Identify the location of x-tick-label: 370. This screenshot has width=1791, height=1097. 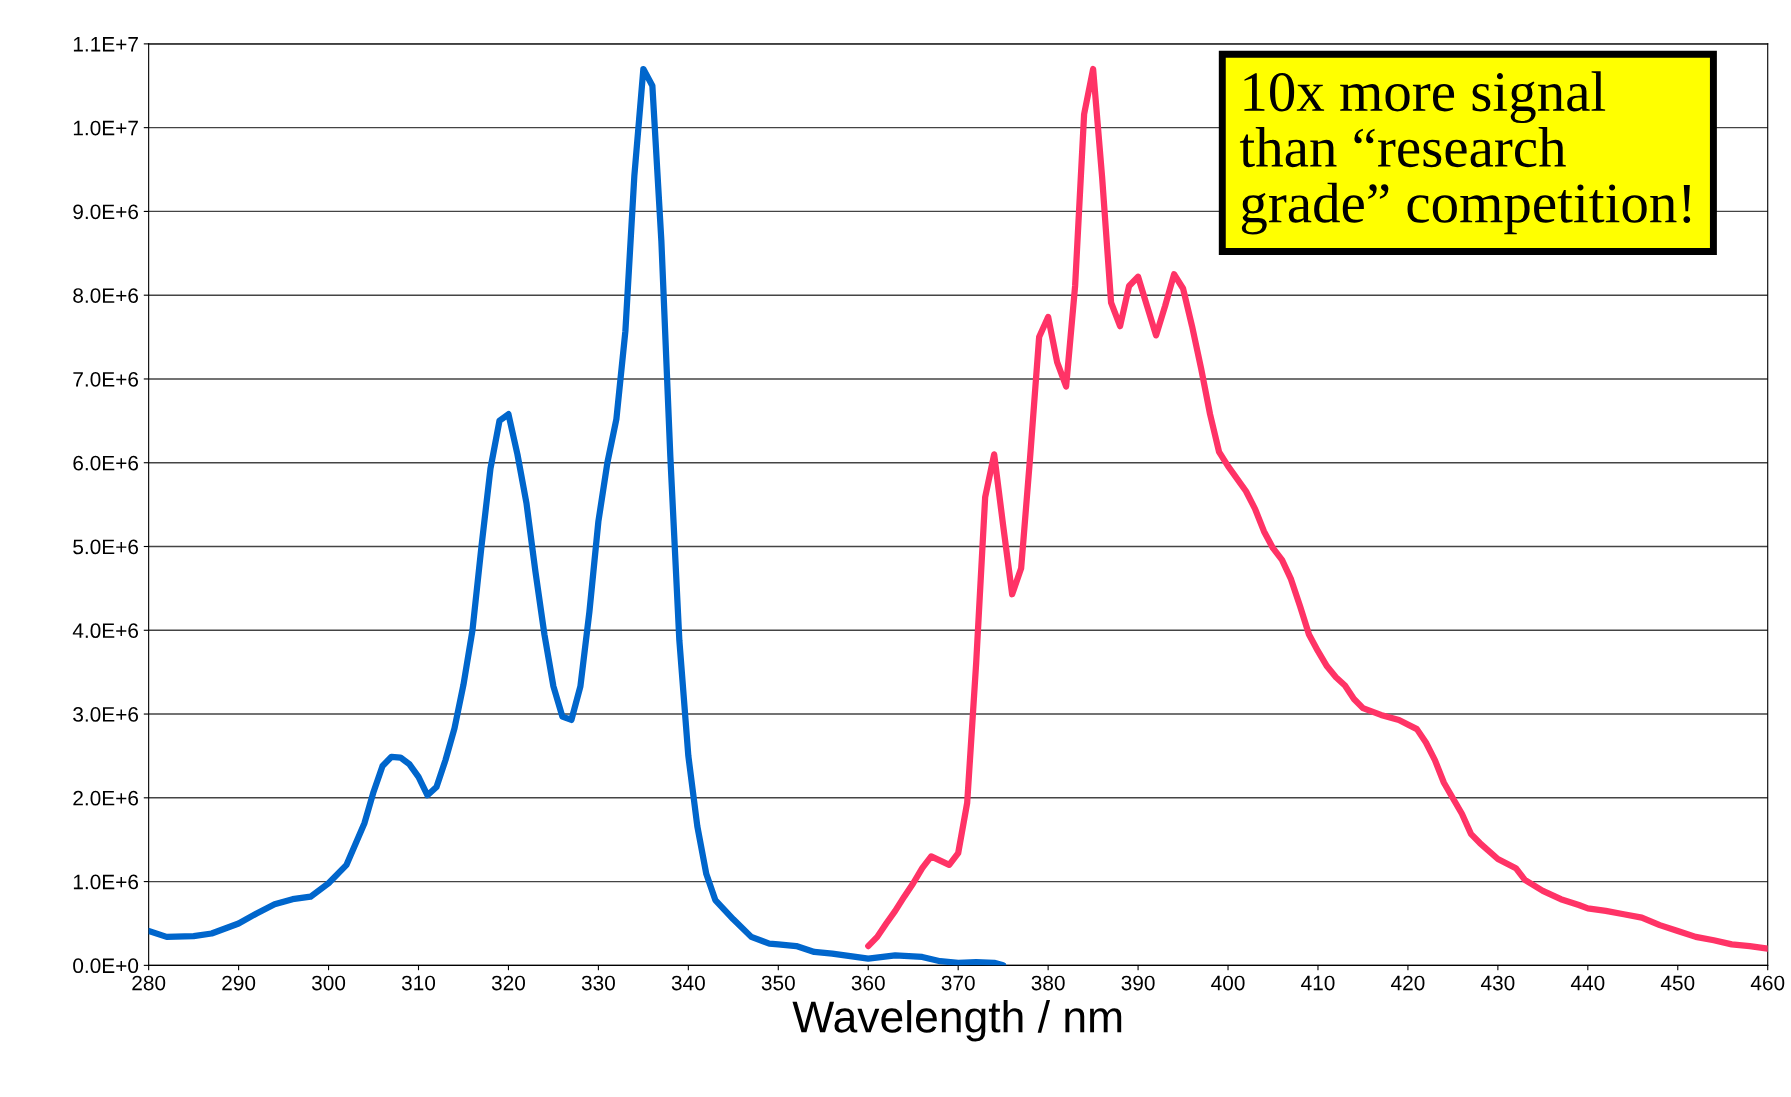
(958, 983).